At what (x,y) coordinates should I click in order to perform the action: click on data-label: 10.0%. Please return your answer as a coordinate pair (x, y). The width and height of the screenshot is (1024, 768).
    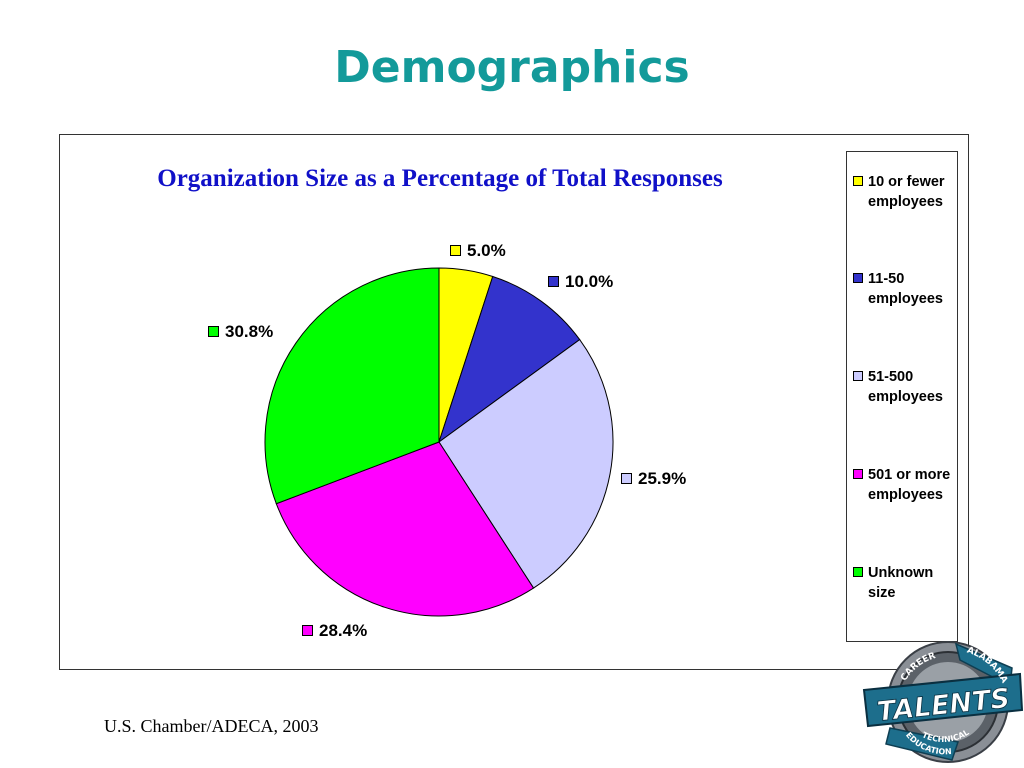
    Looking at the image, I should click on (580, 282).